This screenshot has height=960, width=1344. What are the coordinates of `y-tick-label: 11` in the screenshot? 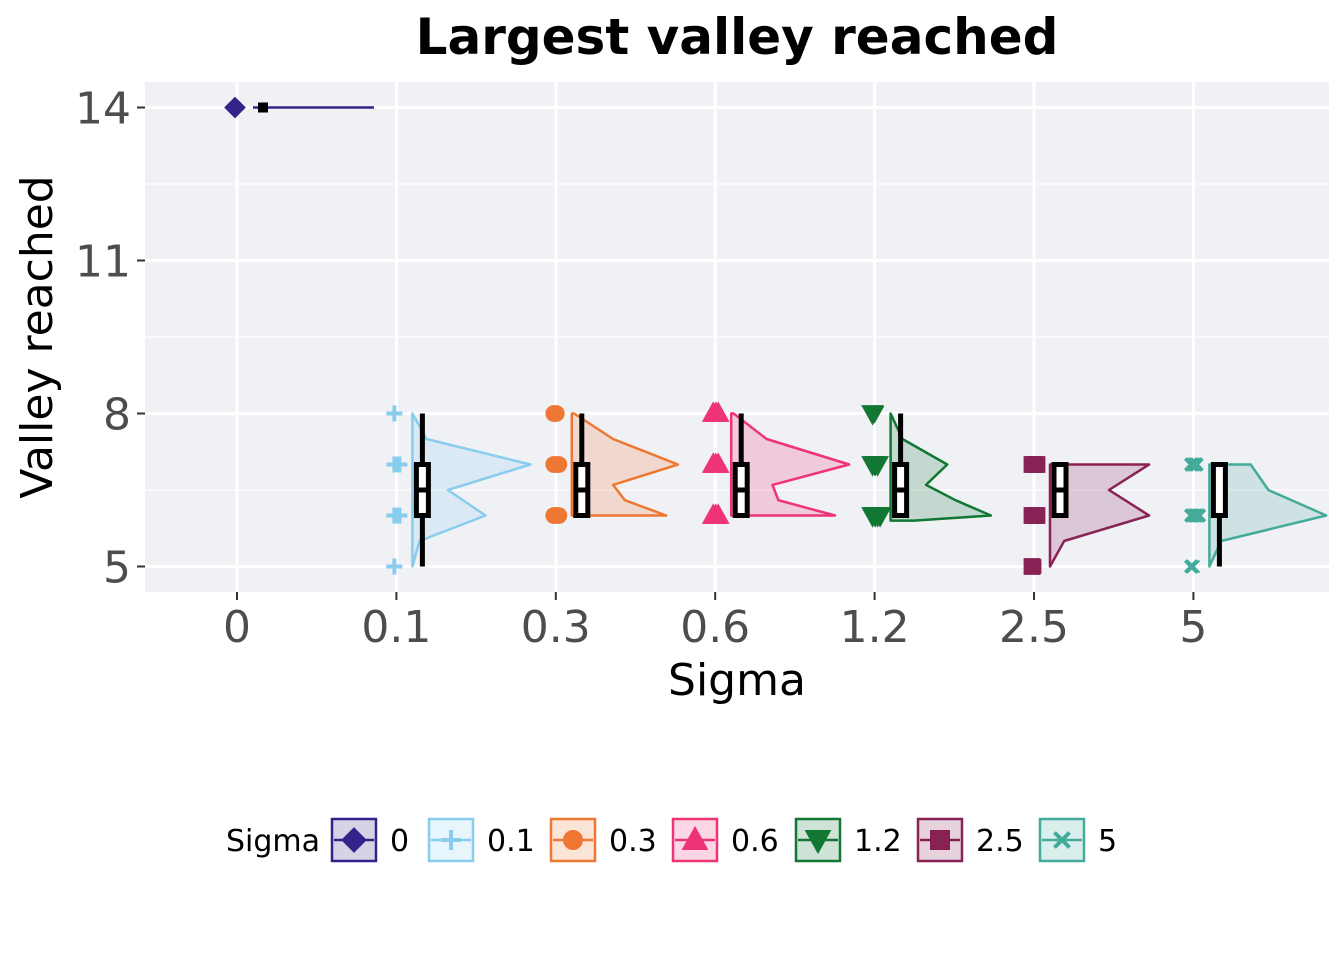 It's located at (103, 262).